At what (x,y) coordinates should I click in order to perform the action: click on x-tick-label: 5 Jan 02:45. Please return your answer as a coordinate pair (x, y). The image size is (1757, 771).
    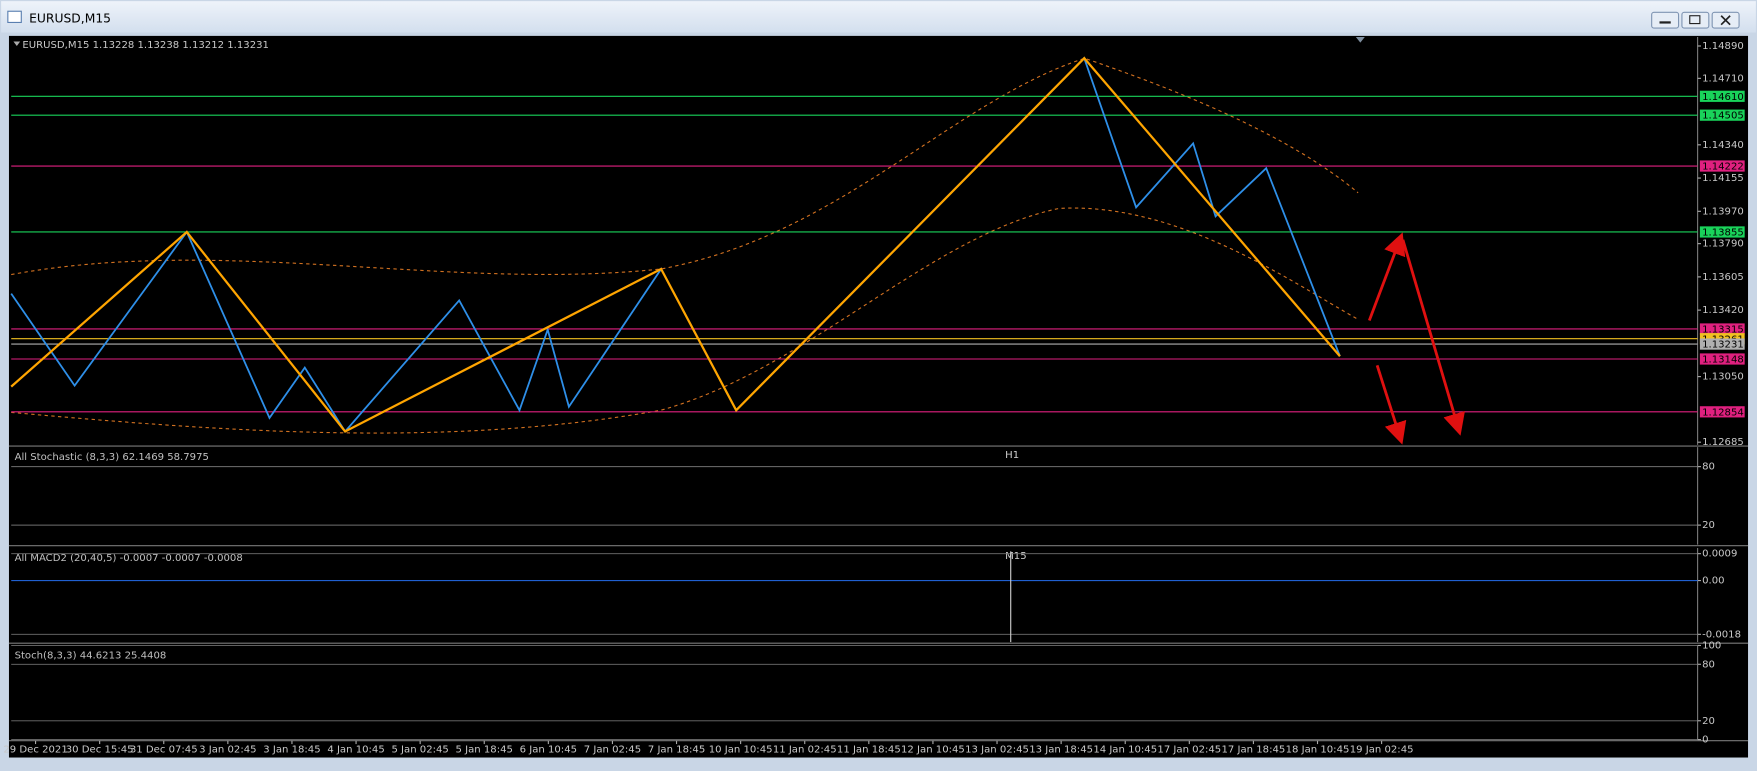
    Looking at the image, I should click on (419, 750).